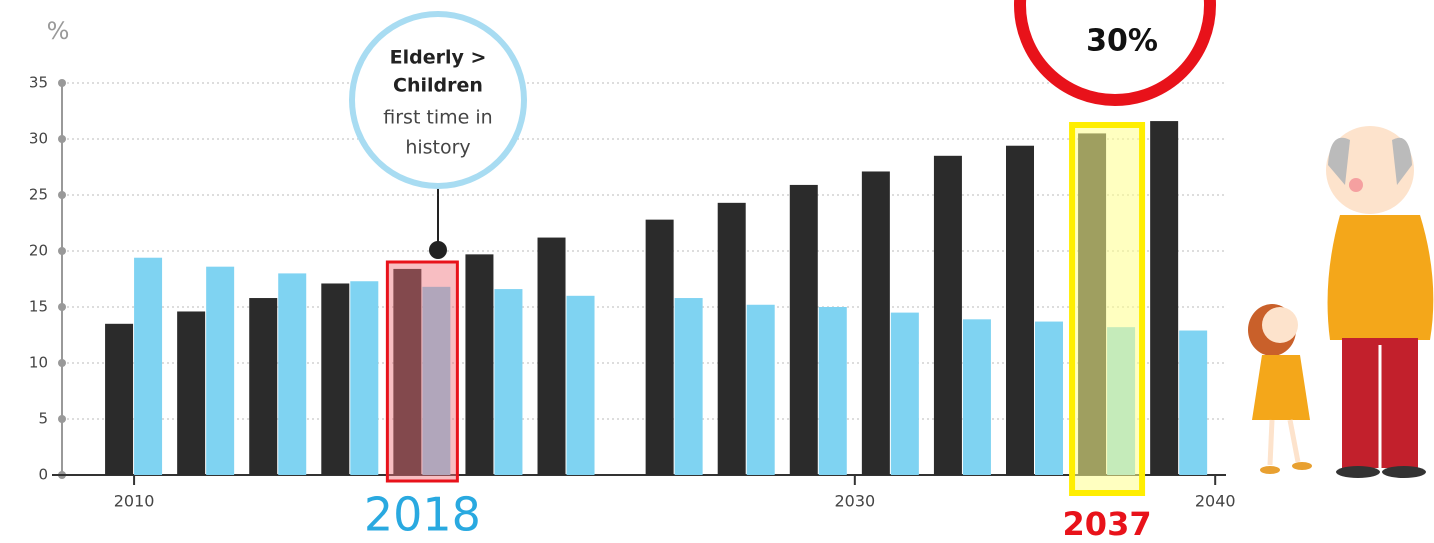  I want to click on badge-circle, so click(1115, 53).